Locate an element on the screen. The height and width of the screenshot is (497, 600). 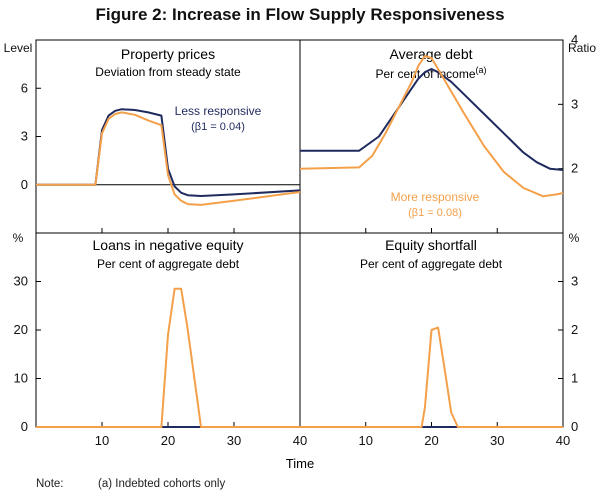
right-unit-top: Ratio is located at coordinates (582, 48).